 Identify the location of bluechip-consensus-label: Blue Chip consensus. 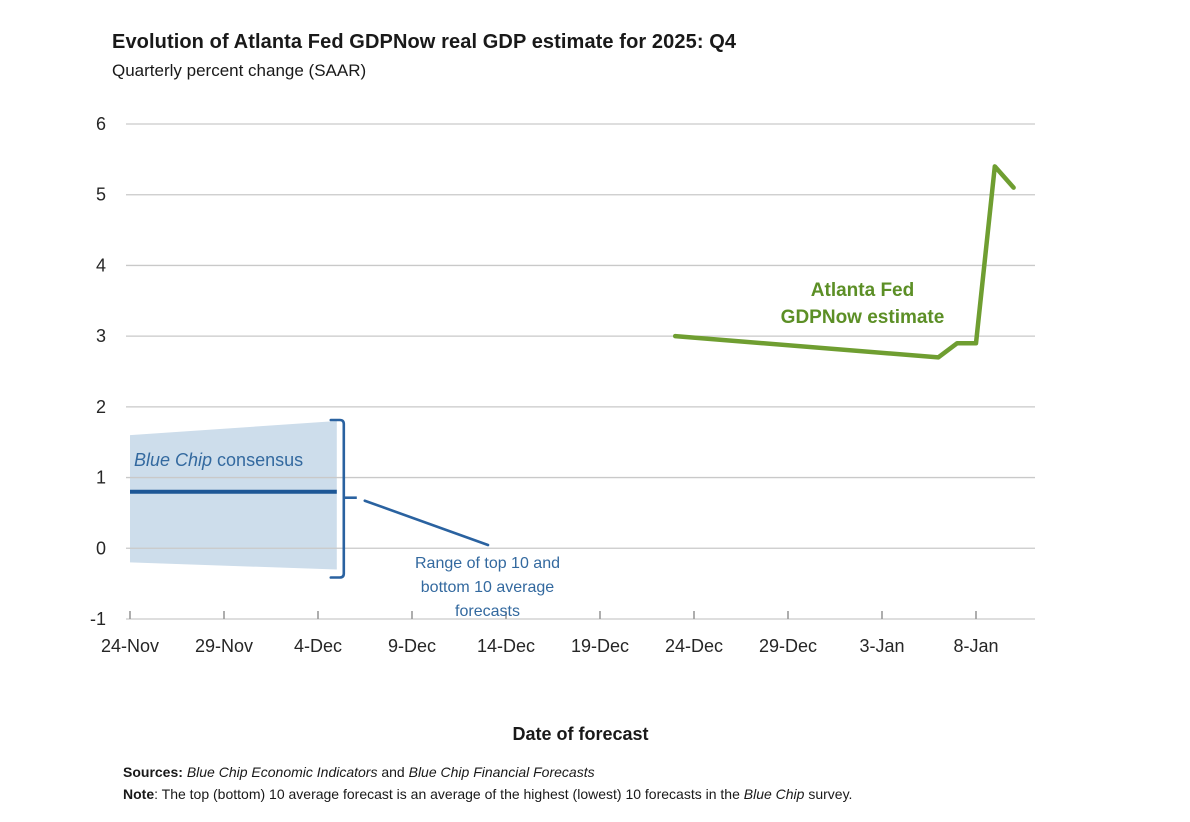
(218, 460).